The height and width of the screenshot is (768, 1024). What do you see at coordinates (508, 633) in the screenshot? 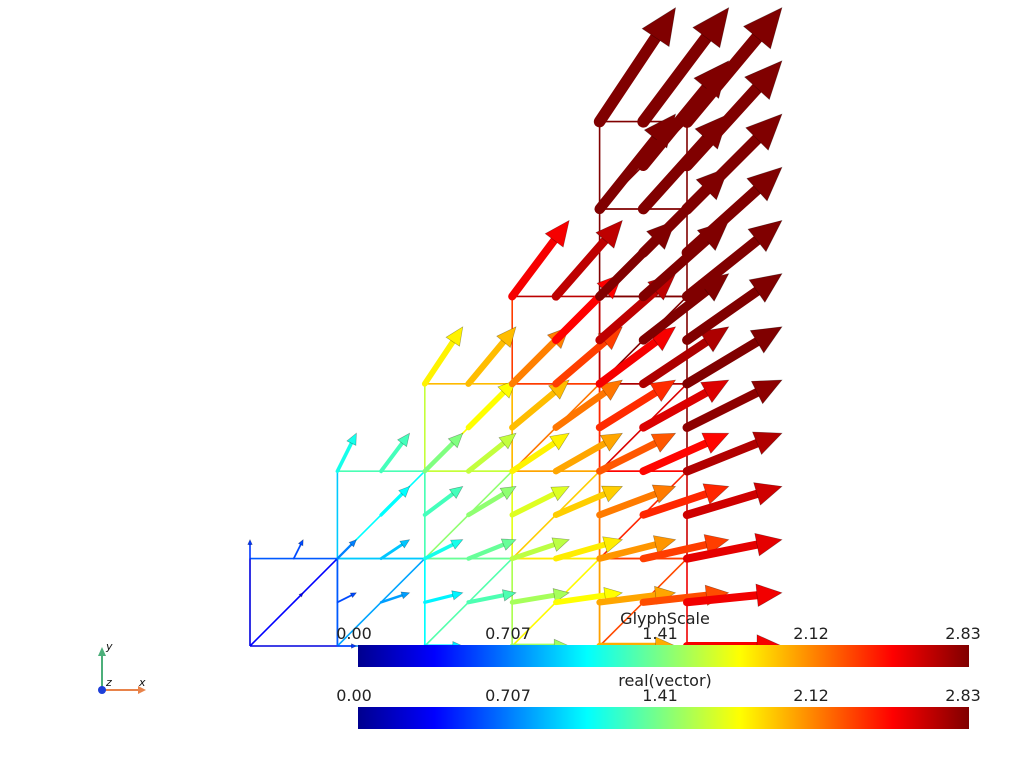
I see `colorbar-glyphscale-tick: 0.707` at bounding box center [508, 633].